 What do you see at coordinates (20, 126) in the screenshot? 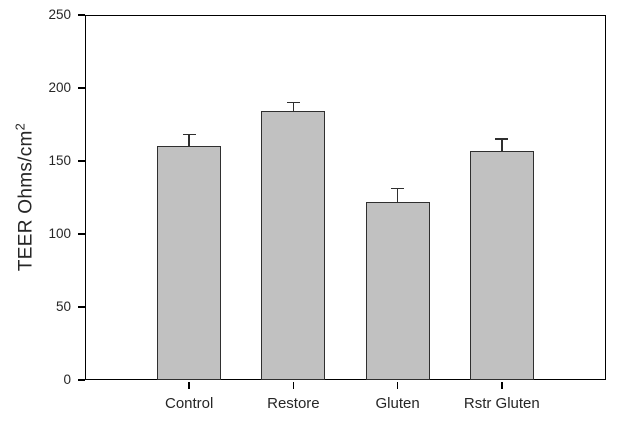
I see `y-axis-title-superscript: 2` at bounding box center [20, 126].